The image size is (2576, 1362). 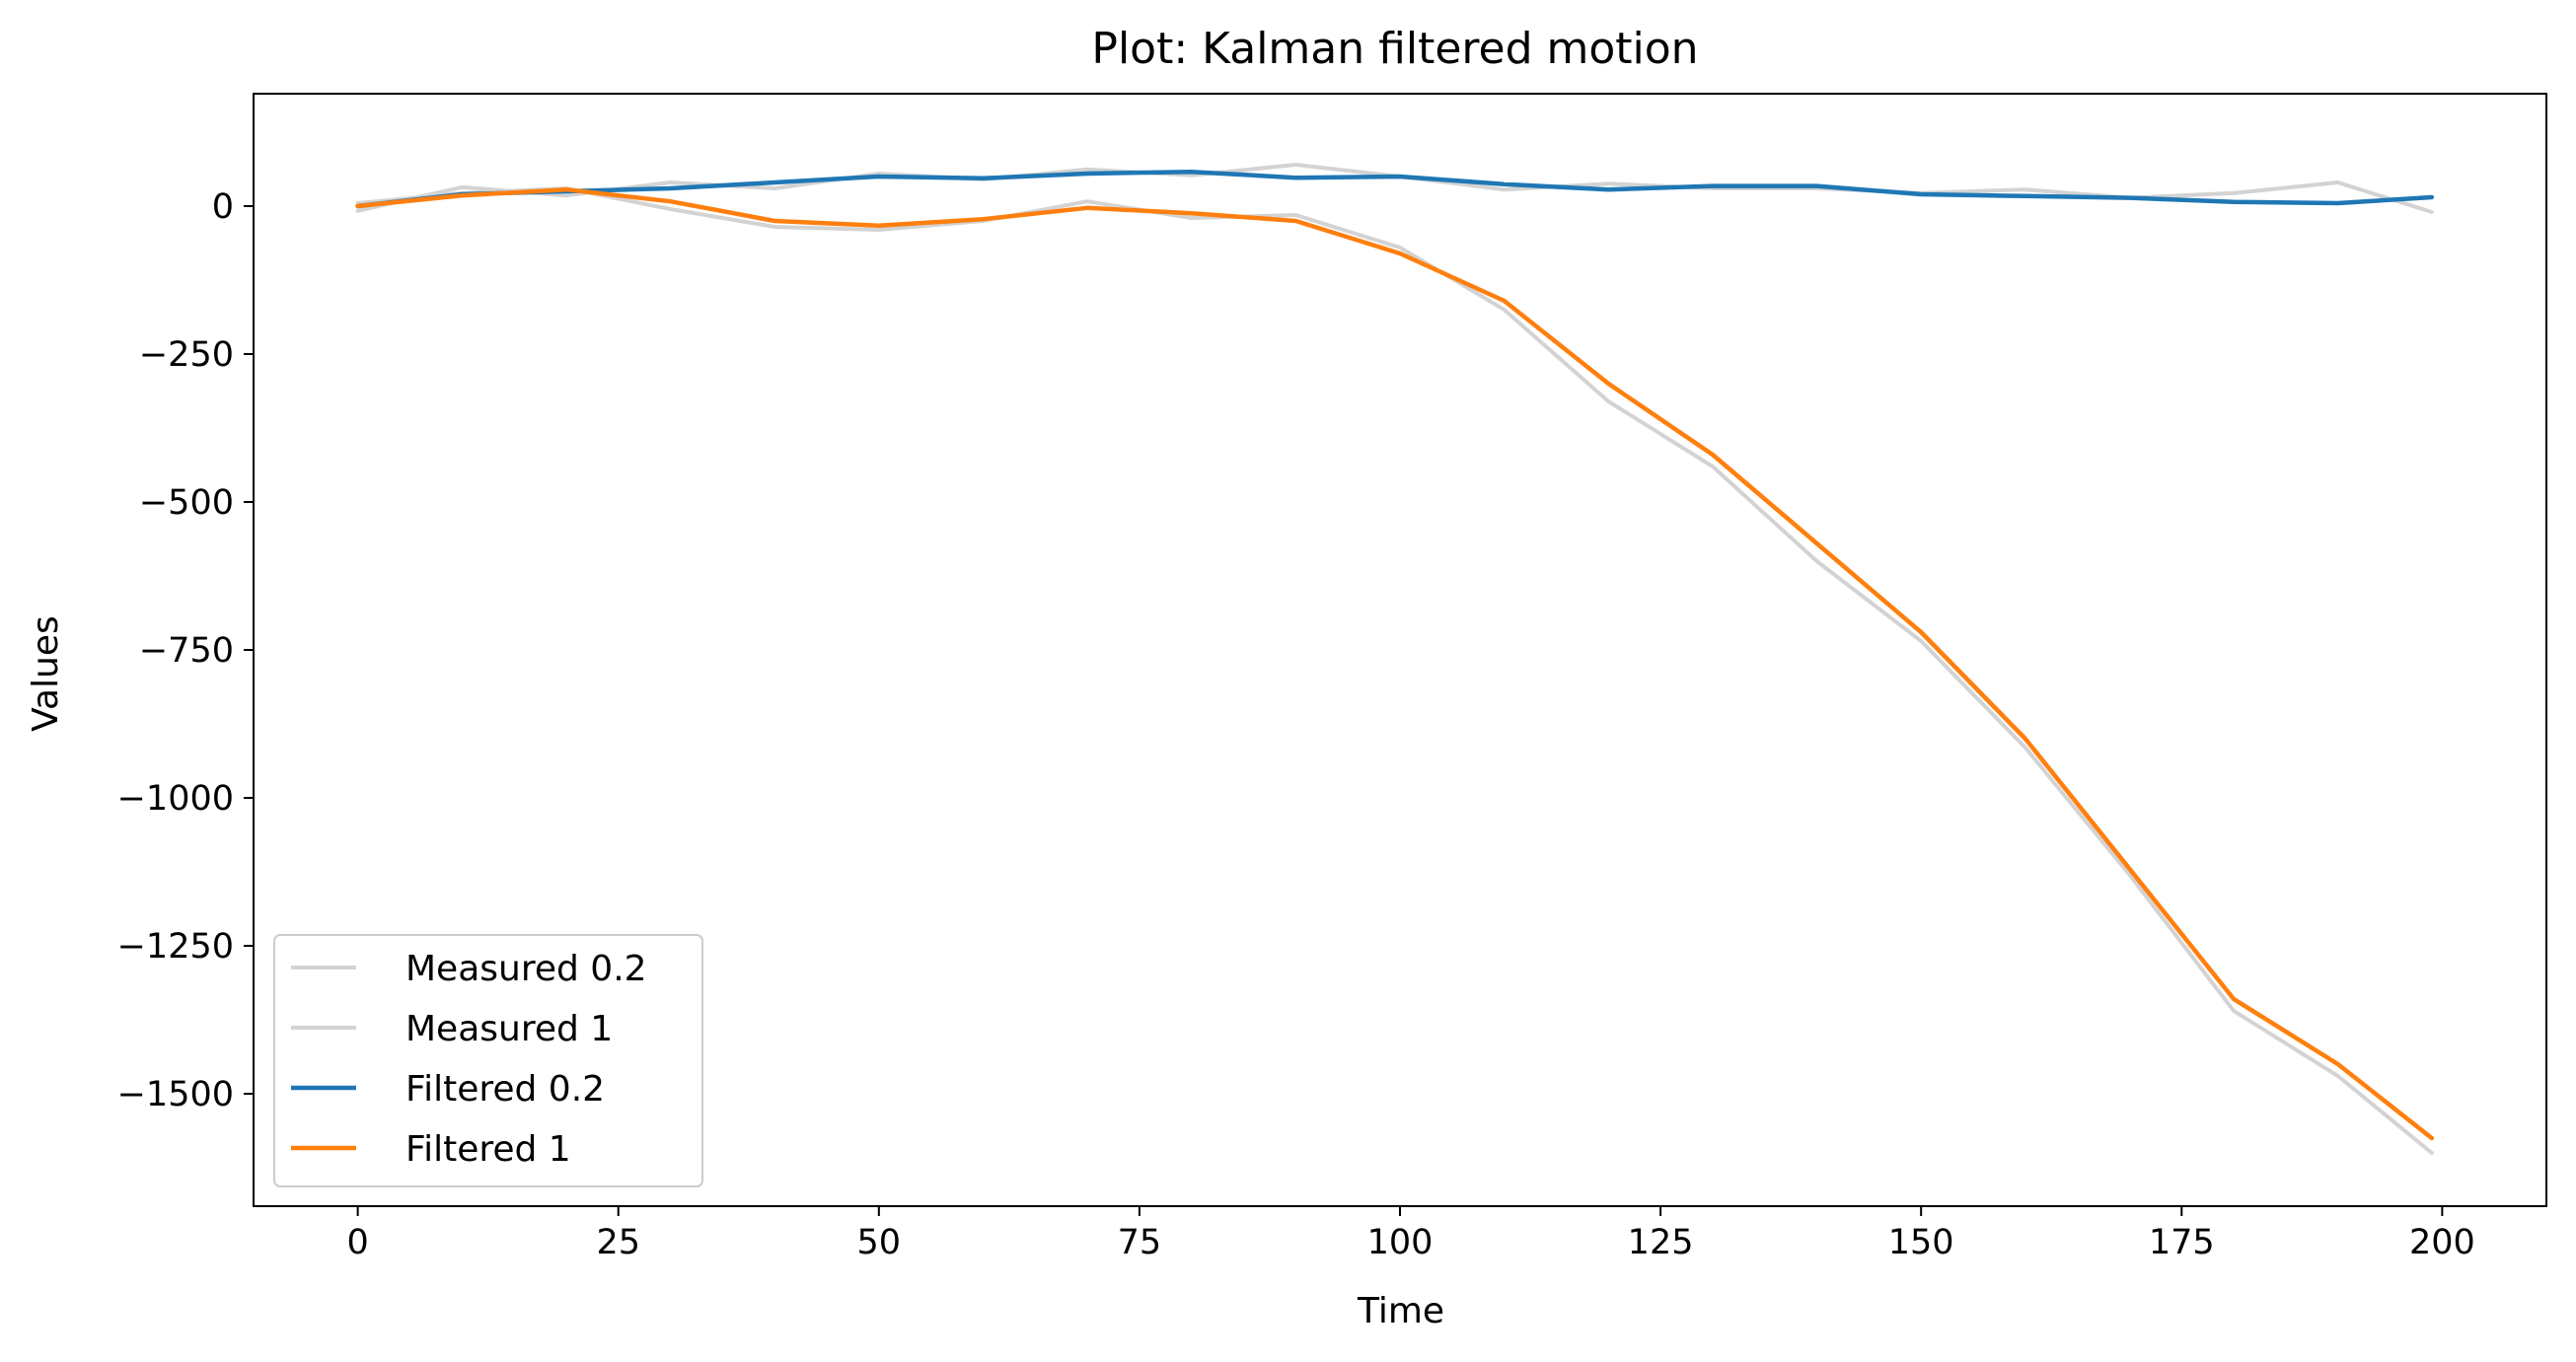 What do you see at coordinates (175, 799) in the screenshot?
I see `y-tick-label: −1000` at bounding box center [175, 799].